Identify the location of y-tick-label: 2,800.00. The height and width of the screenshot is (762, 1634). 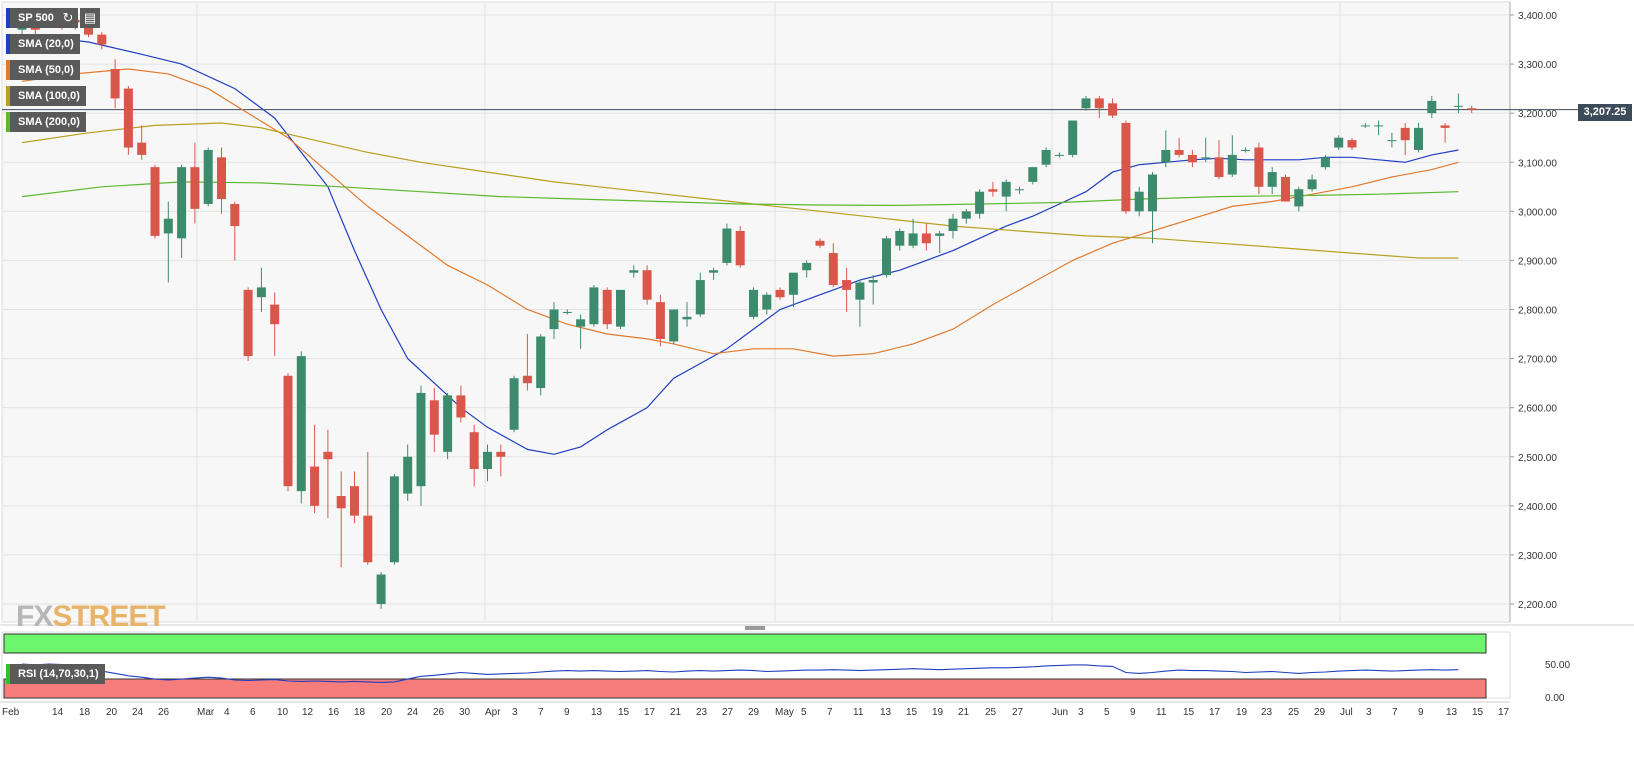
(1537, 311).